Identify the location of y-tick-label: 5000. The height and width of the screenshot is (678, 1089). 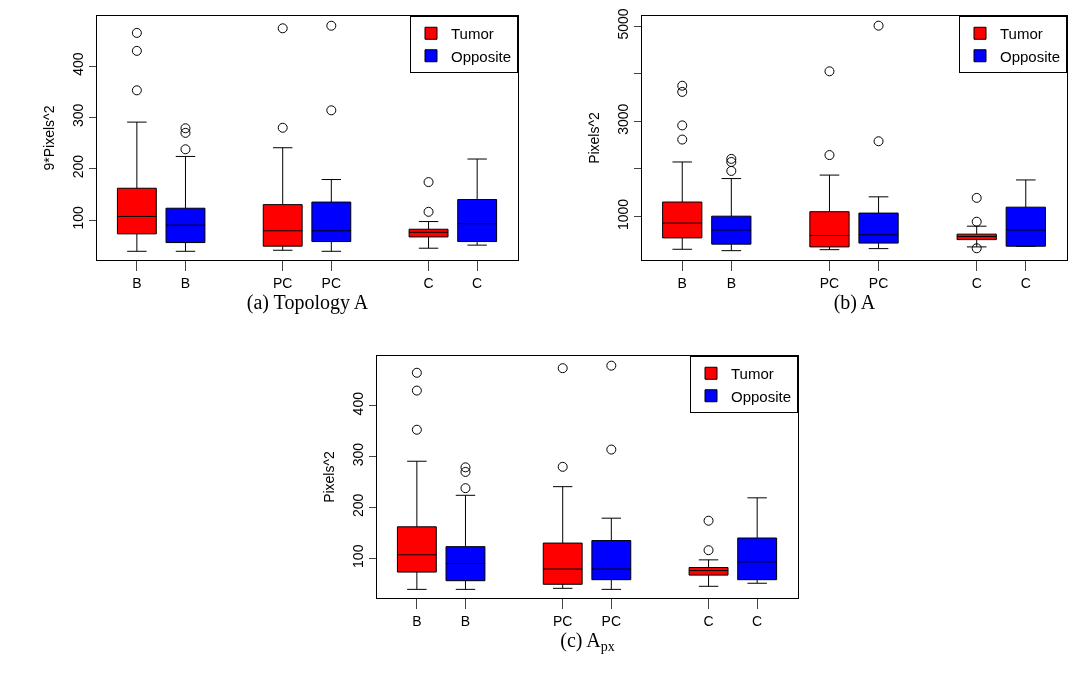
(623, 24).